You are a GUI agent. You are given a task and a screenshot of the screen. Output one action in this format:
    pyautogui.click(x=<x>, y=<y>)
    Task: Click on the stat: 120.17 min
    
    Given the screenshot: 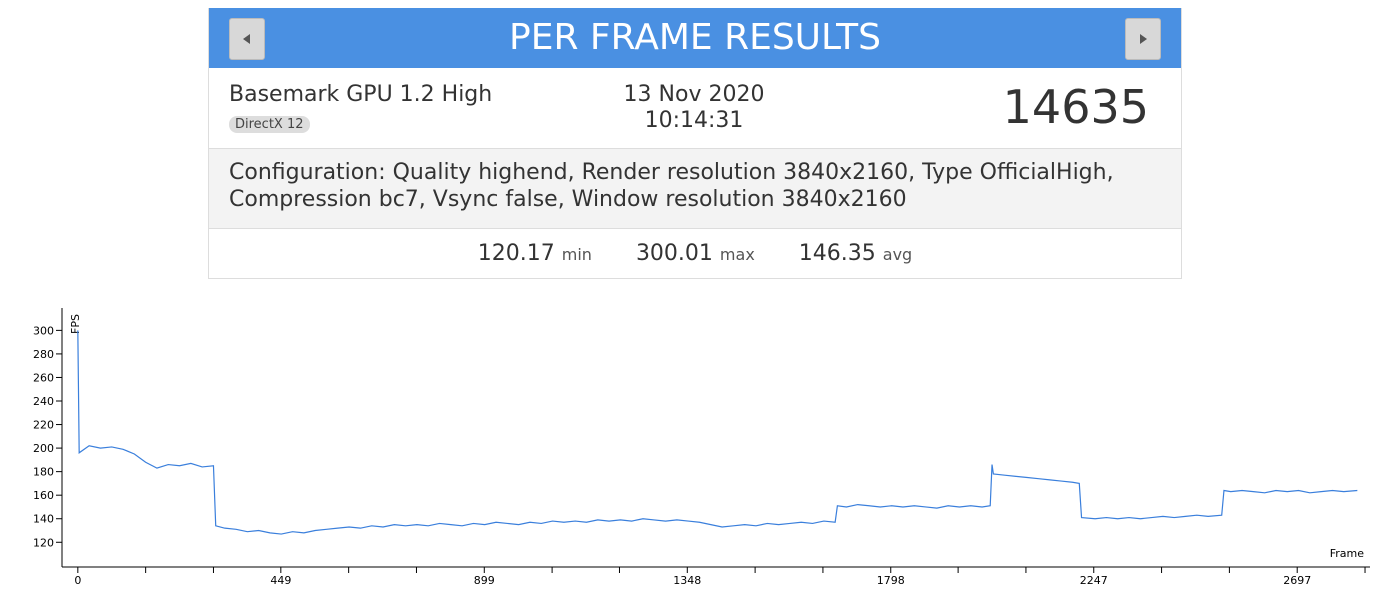 What is the action you would take?
    pyautogui.click(x=535, y=253)
    